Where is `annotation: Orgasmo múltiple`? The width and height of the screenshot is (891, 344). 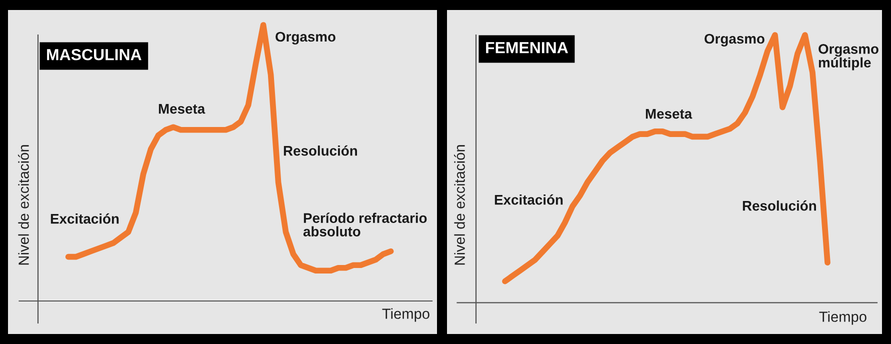 annotation: Orgasmo múltiple is located at coordinates (848, 57).